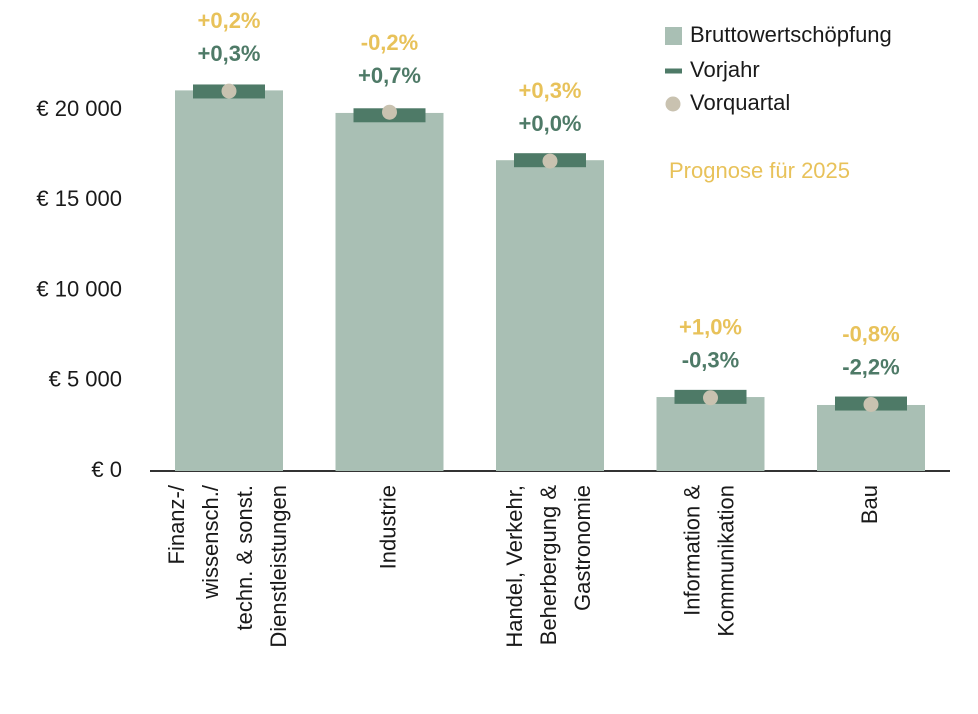  What do you see at coordinates (389, 42) in the screenshot?
I see `quarter-change-label: -0,2%` at bounding box center [389, 42].